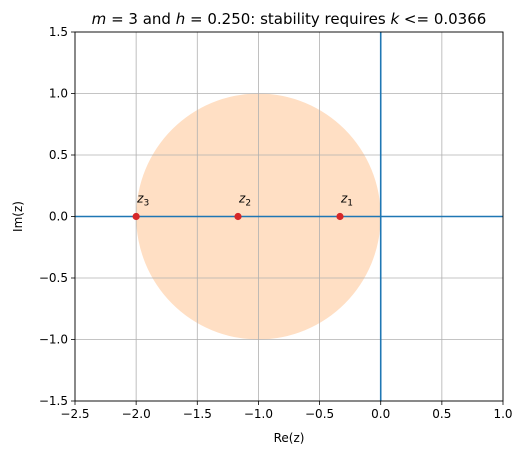  Describe the element at coordinates (58, 32) in the screenshot. I see `y-tick-label: 1.5` at that location.